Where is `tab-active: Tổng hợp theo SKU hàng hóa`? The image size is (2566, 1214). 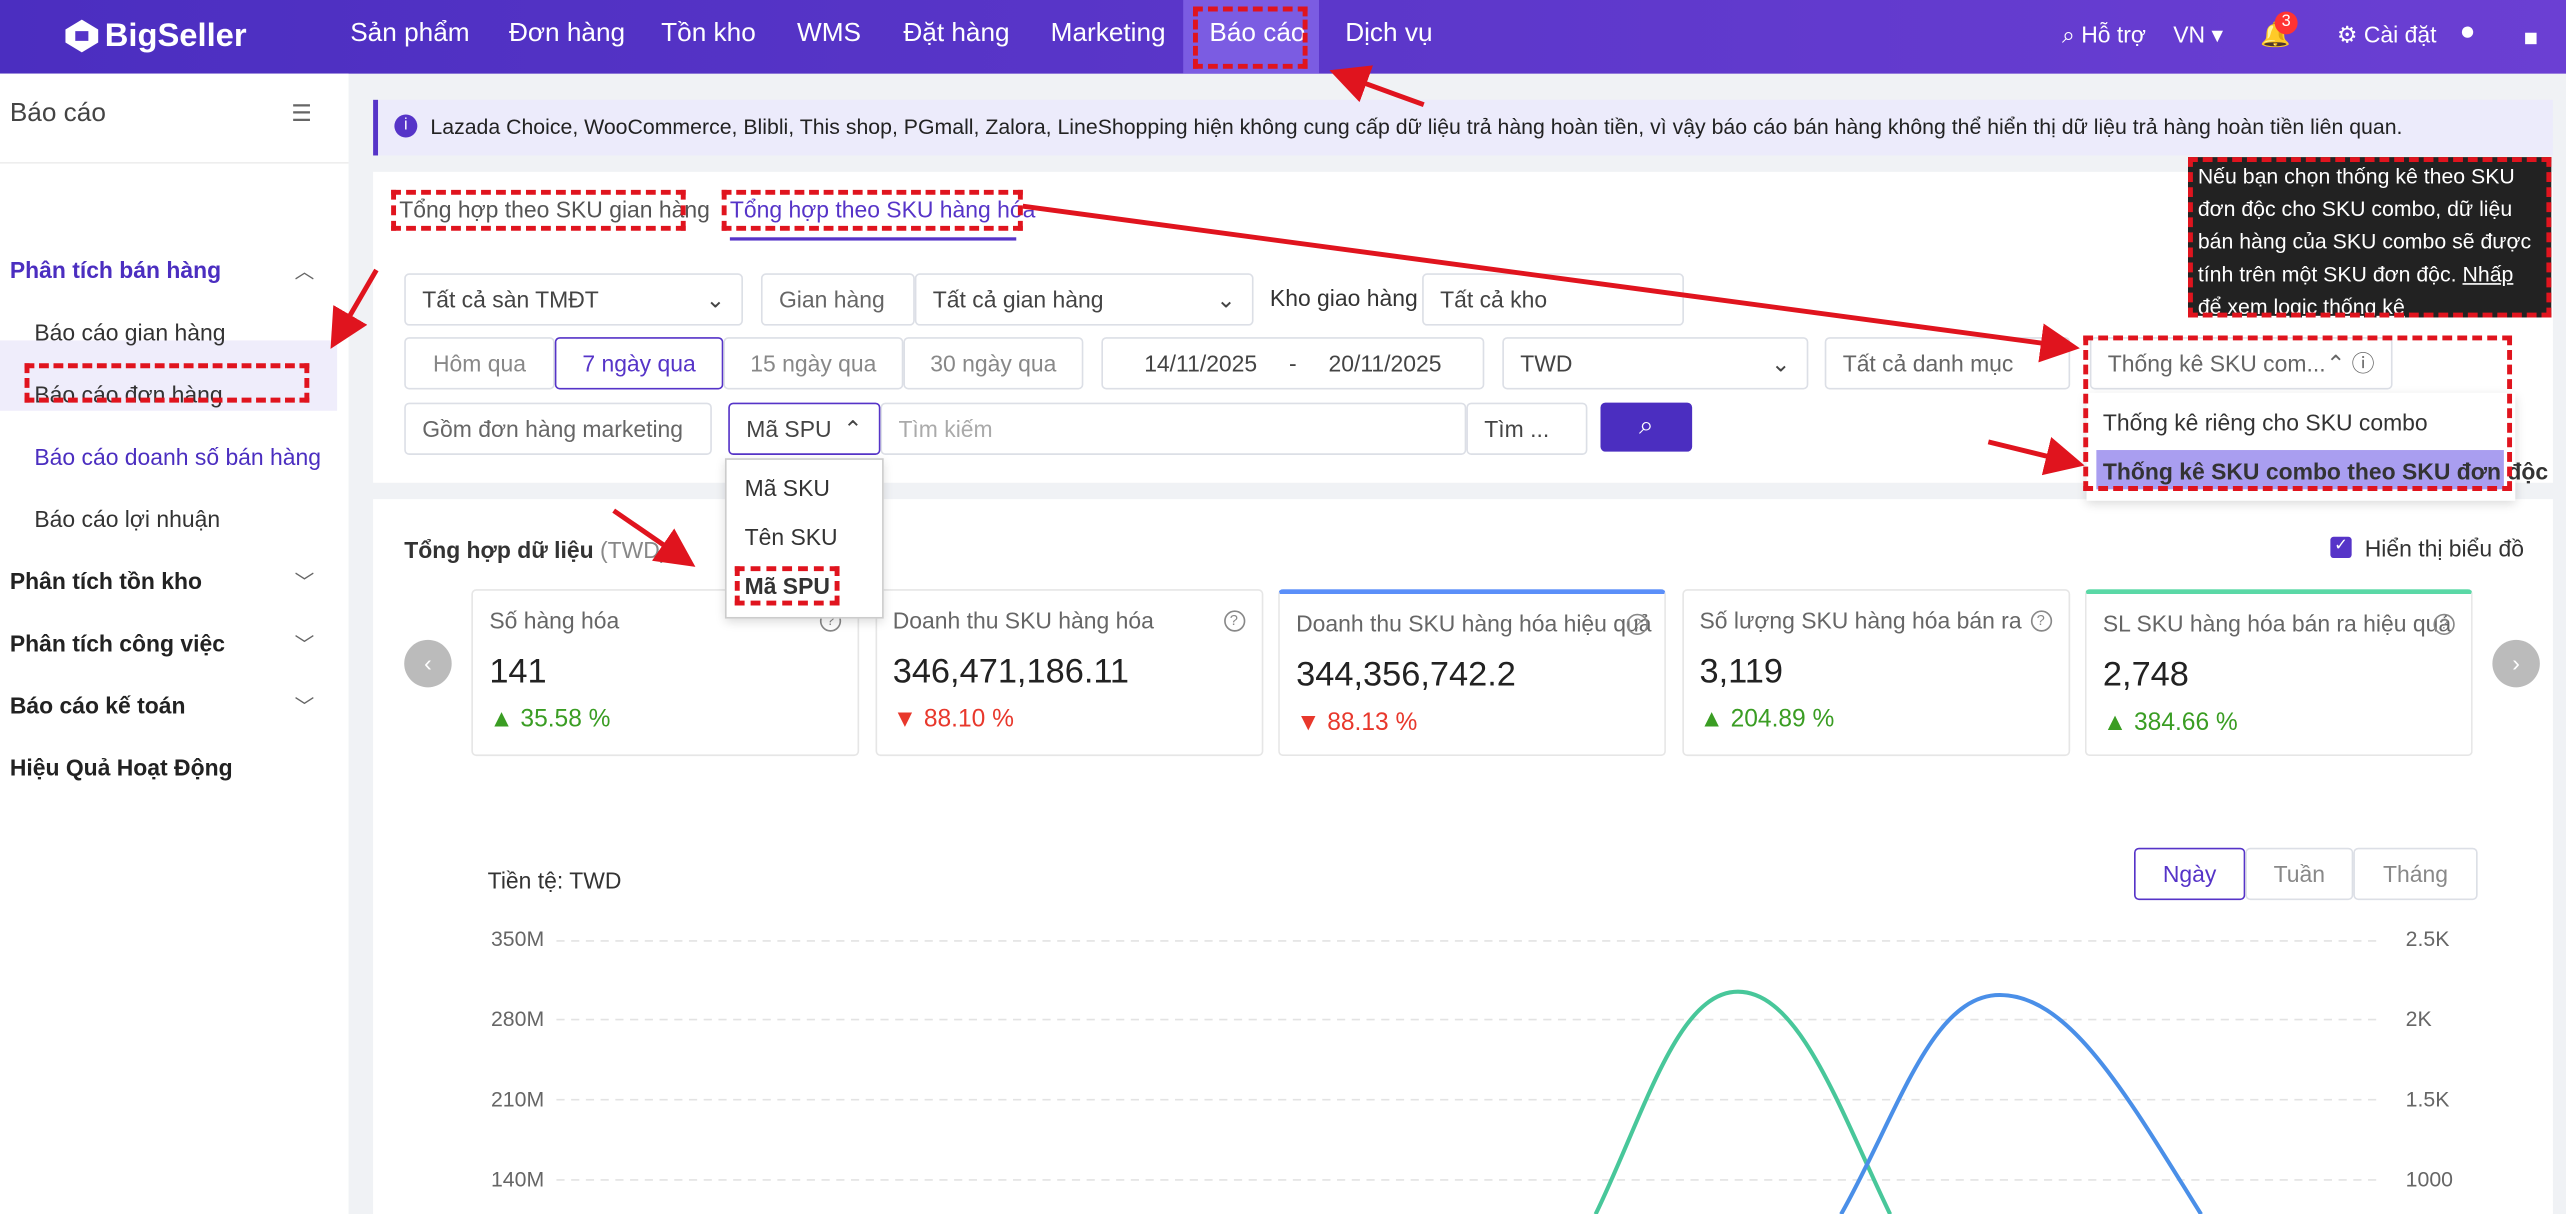 tab-active: Tổng hợp theo SKU hàng hóa is located at coordinates (882, 209).